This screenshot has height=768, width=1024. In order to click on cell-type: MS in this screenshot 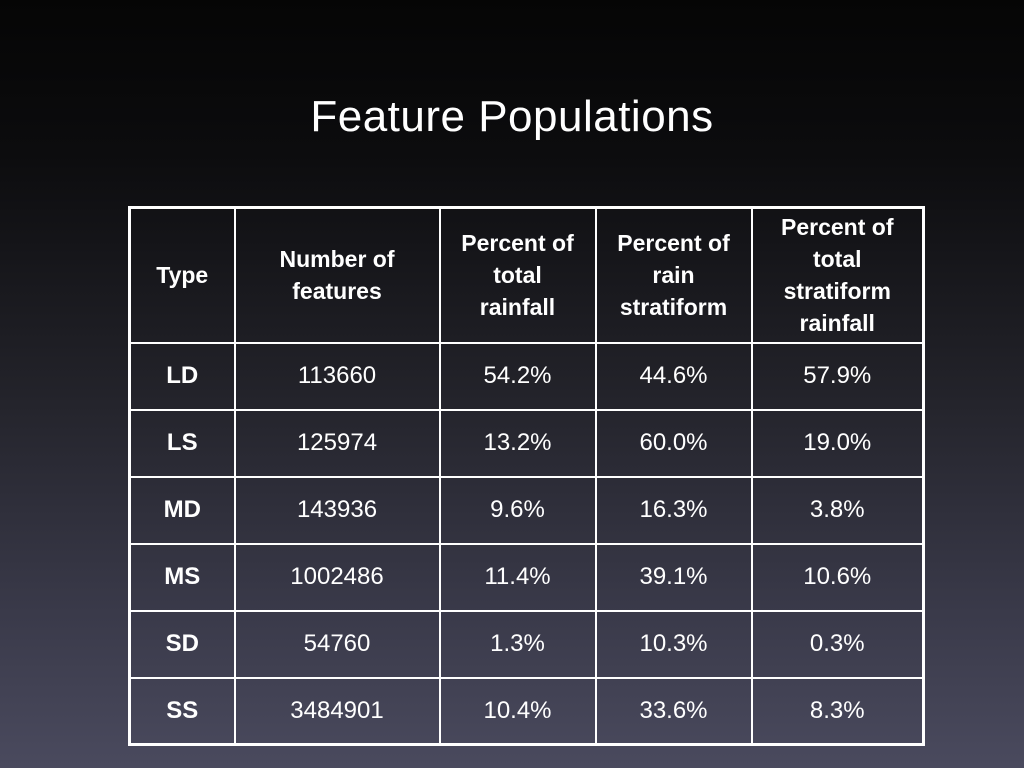, I will do `click(182, 577)`.